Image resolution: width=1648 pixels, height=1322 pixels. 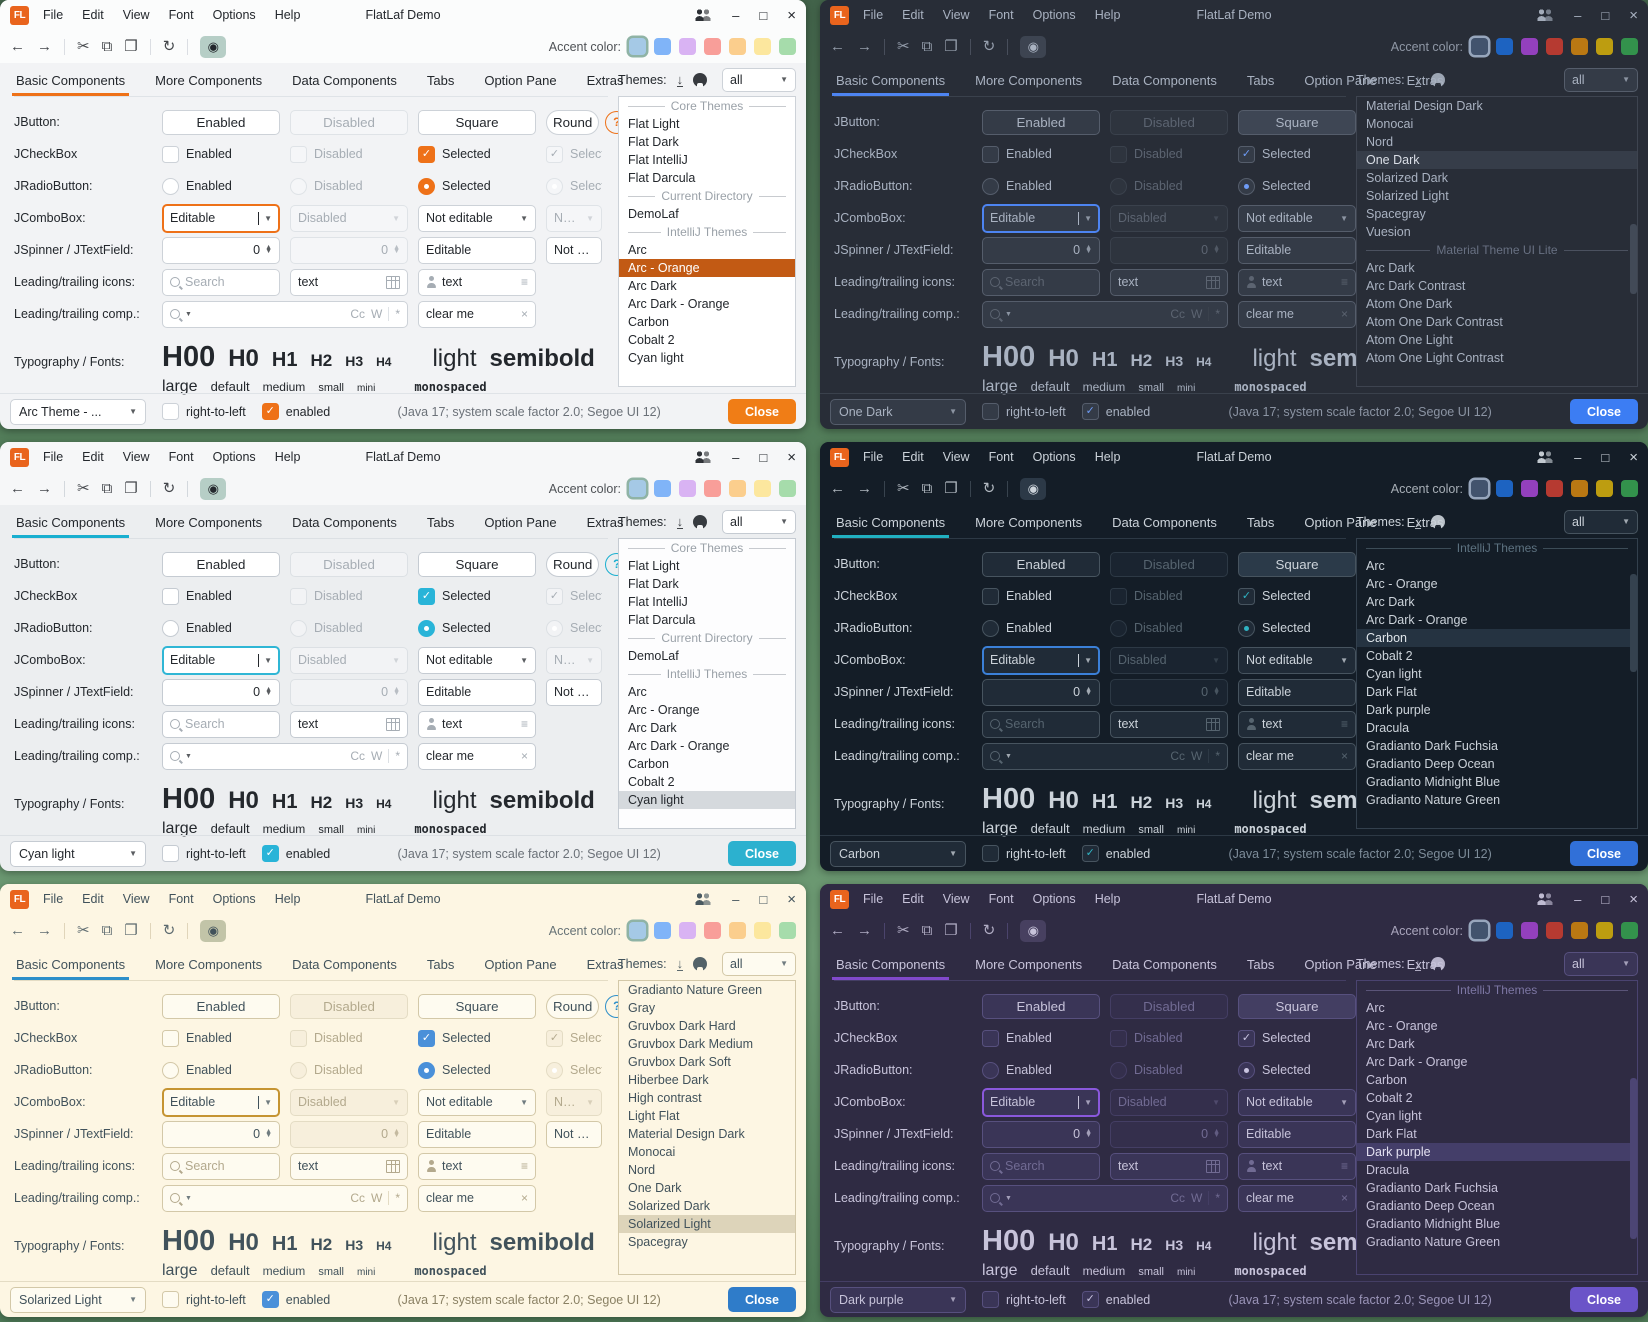 What do you see at coordinates (1274, 1038) in the screenshot?
I see `checkbox-selected: ✓ Selected` at bounding box center [1274, 1038].